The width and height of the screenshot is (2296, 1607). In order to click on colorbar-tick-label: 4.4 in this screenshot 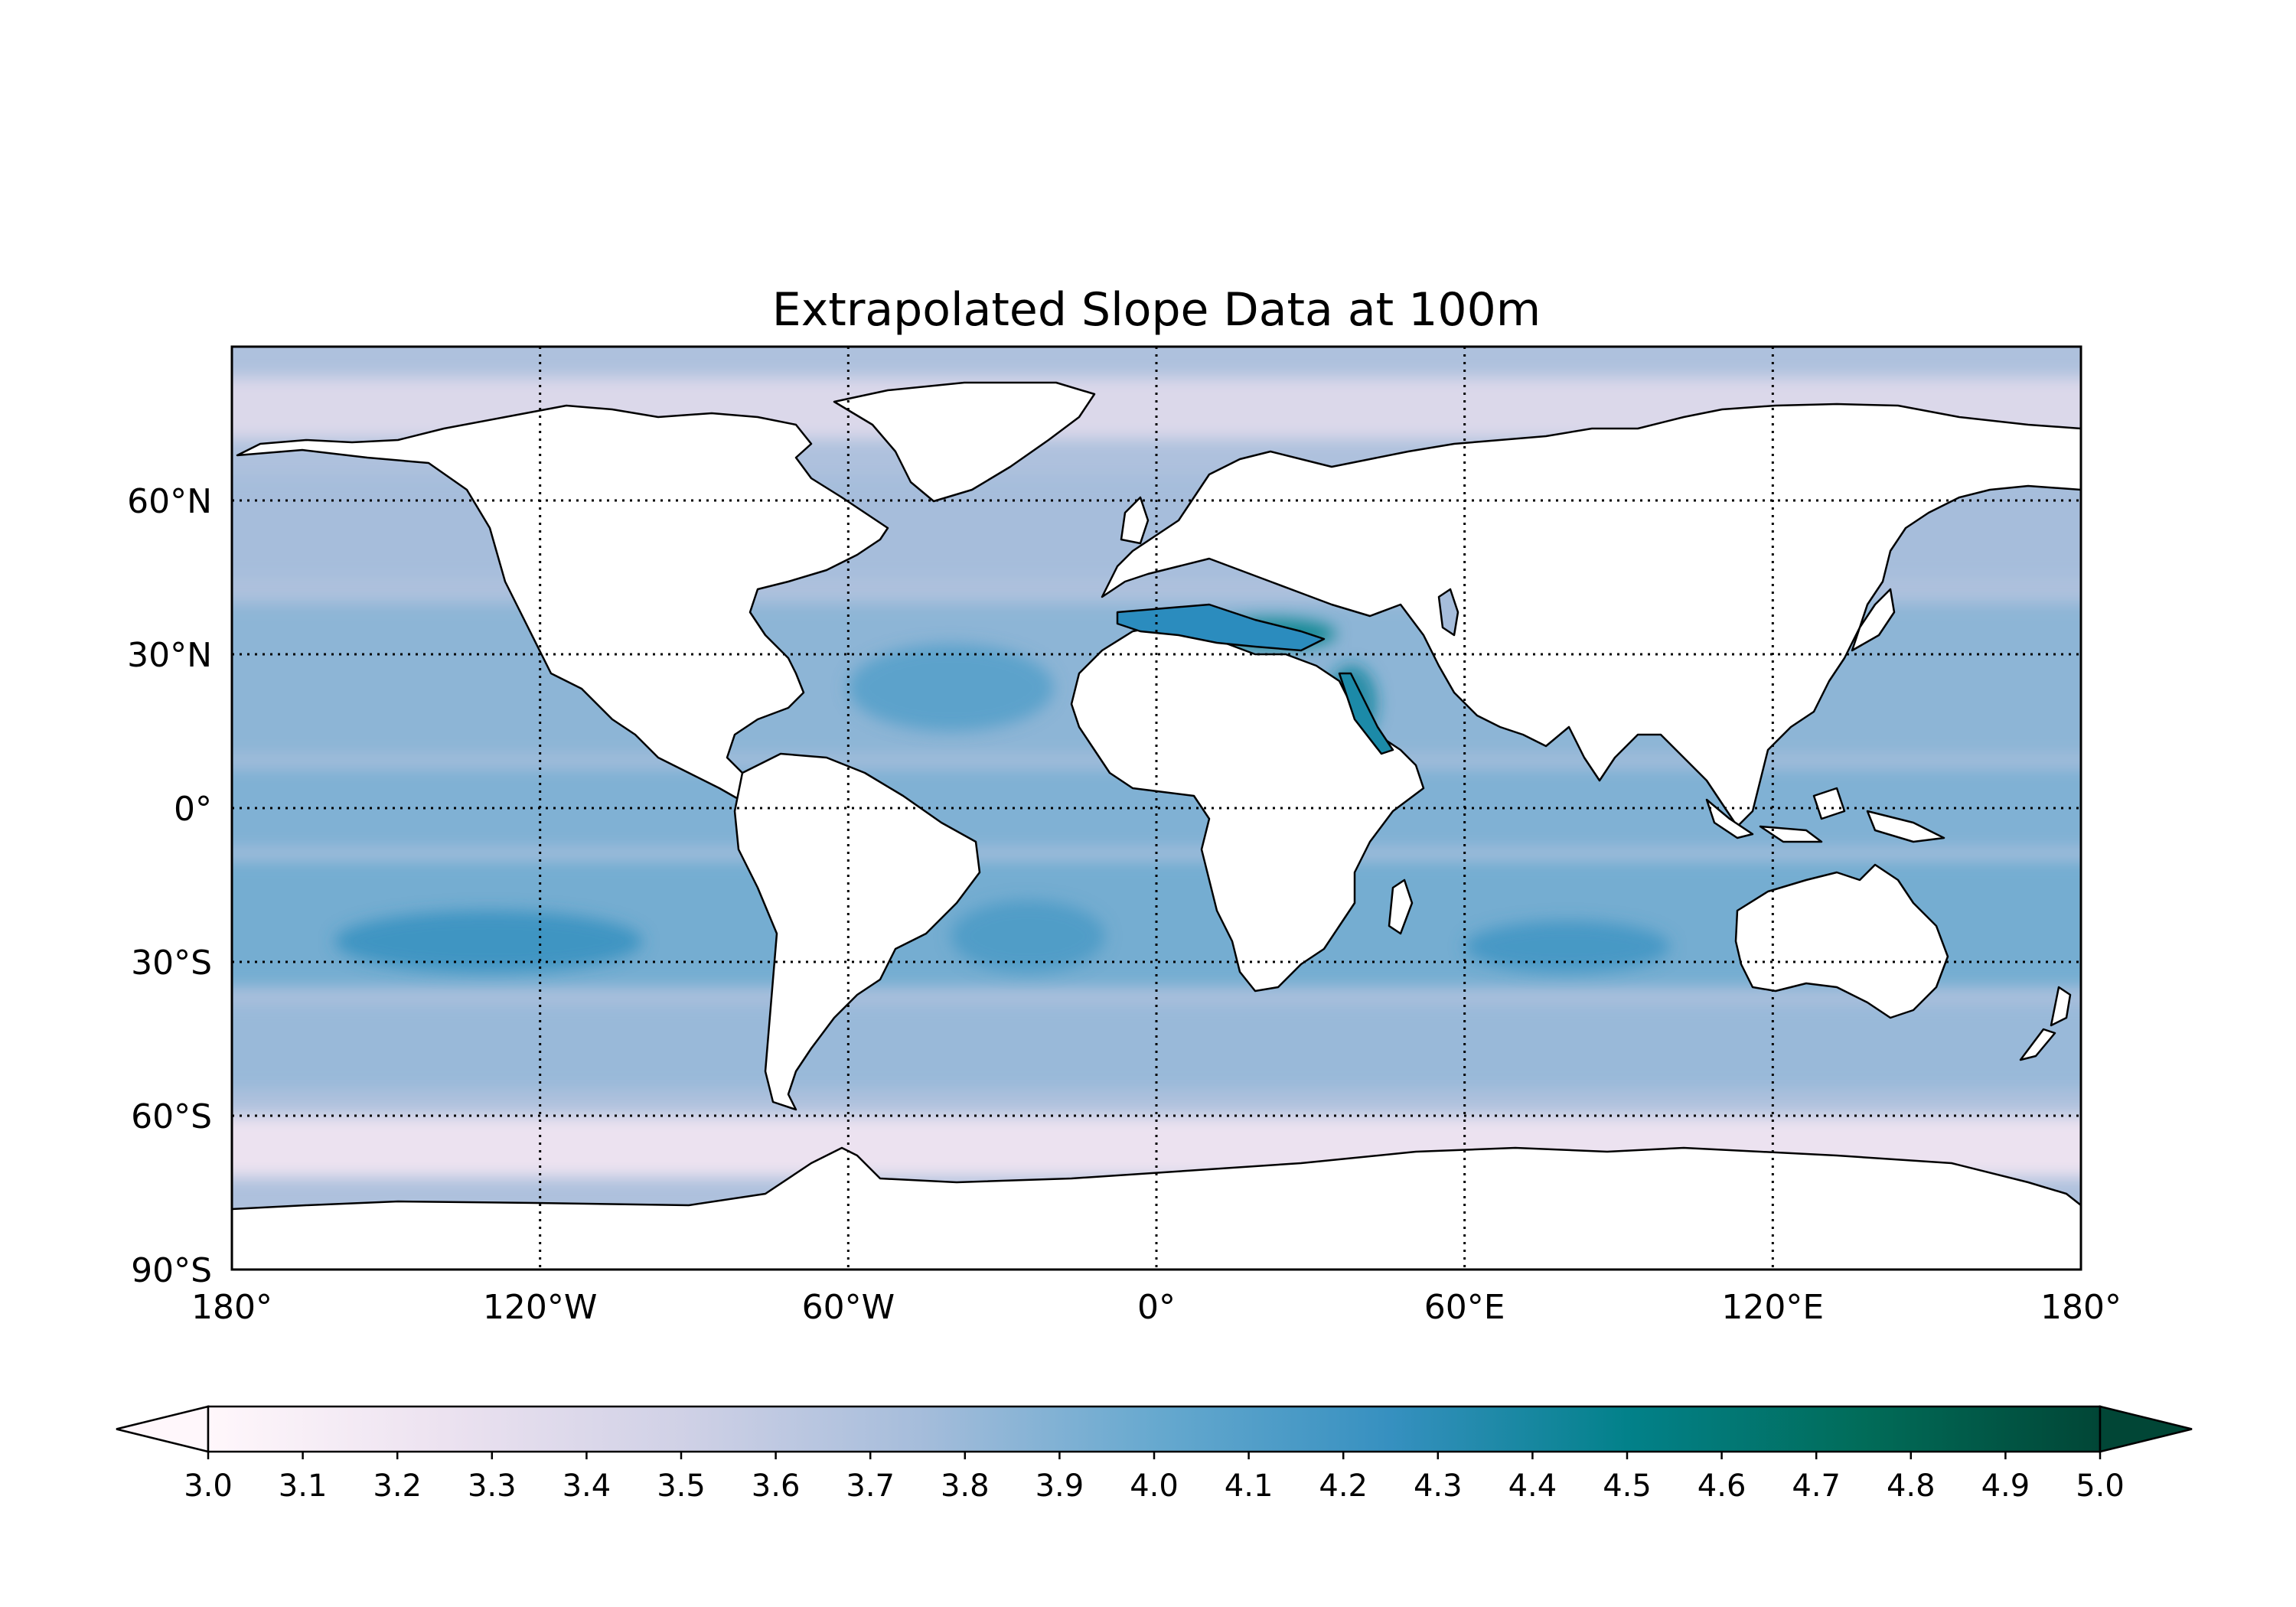, I will do `click(1532, 1486)`.